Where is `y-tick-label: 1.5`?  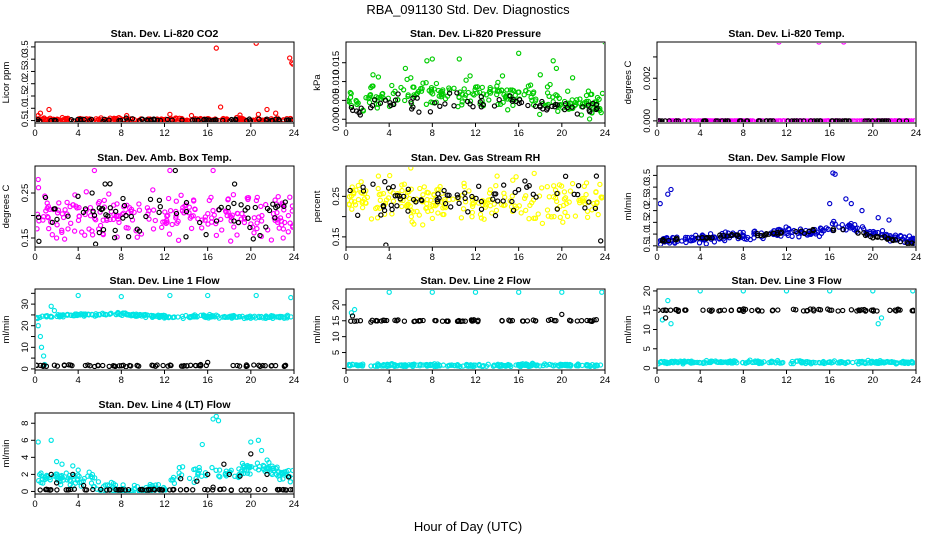
y-tick-label: 1.5 is located at coordinates (647, 222).